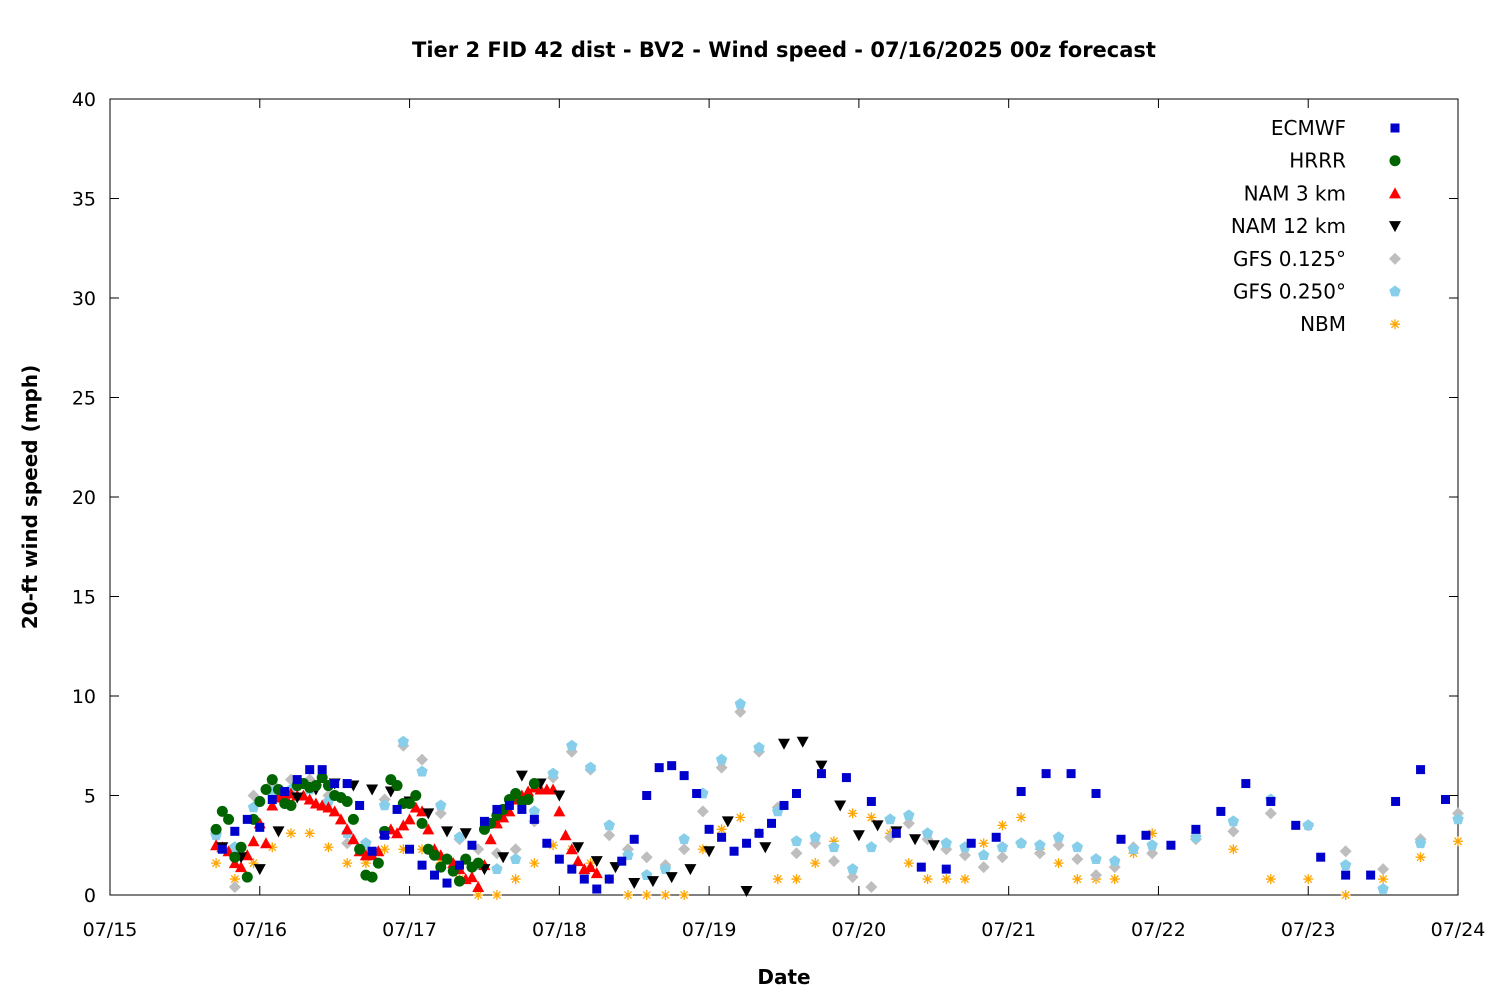 Image resolution: width=1500 pixels, height=1005 pixels. Describe the element at coordinates (1288, 226) in the screenshot. I see `legend-label: NAM 12 km` at that location.